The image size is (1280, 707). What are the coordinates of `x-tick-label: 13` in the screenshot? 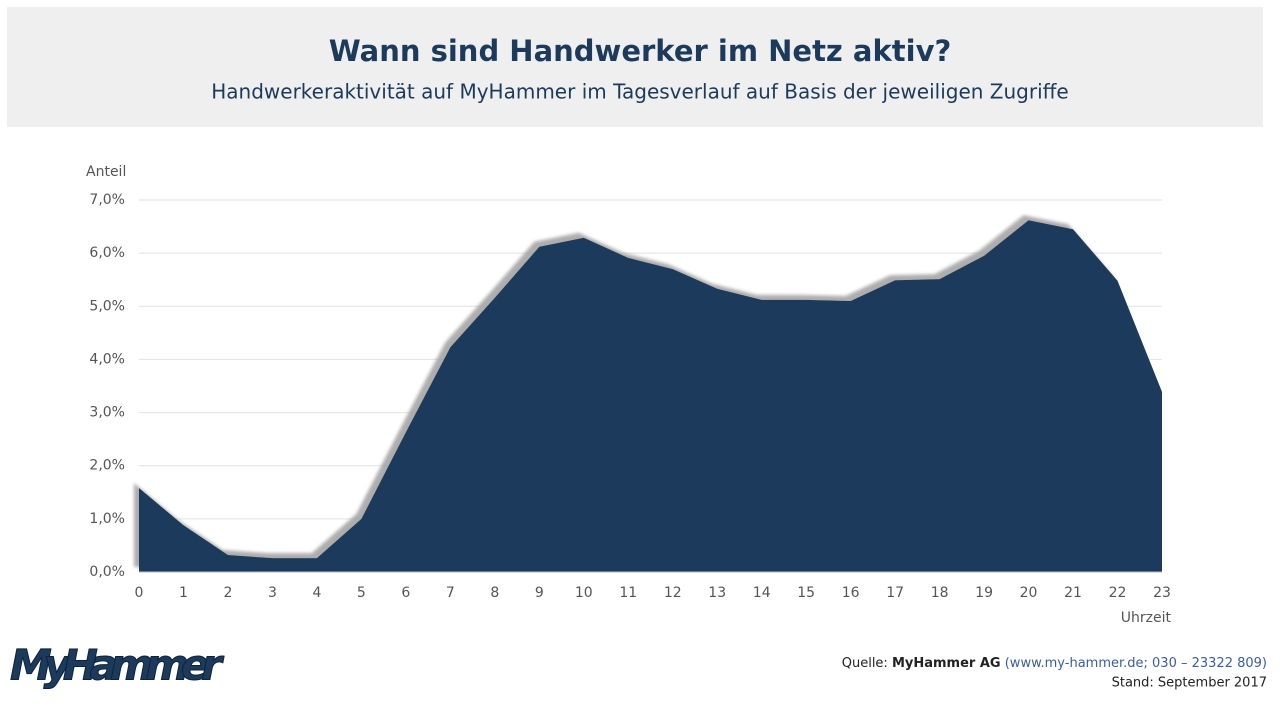 It's located at (717, 593).